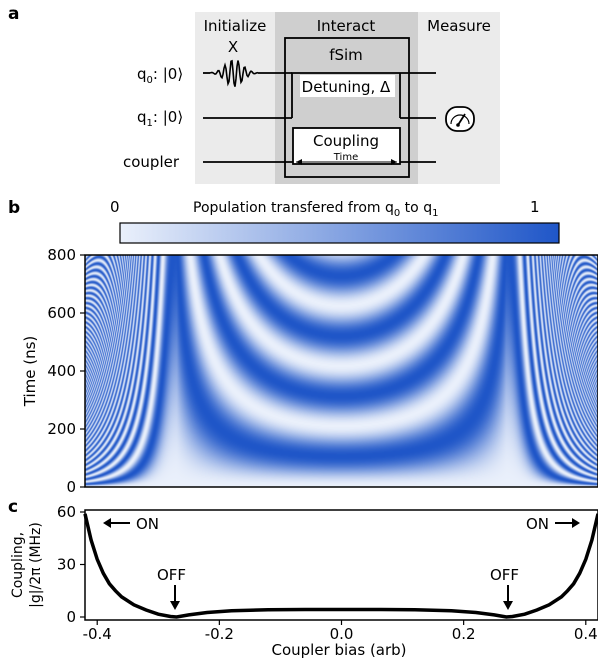  What do you see at coordinates (553, 524) in the screenshot?
I see `on-annotation-right: ON` at bounding box center [553, 524].